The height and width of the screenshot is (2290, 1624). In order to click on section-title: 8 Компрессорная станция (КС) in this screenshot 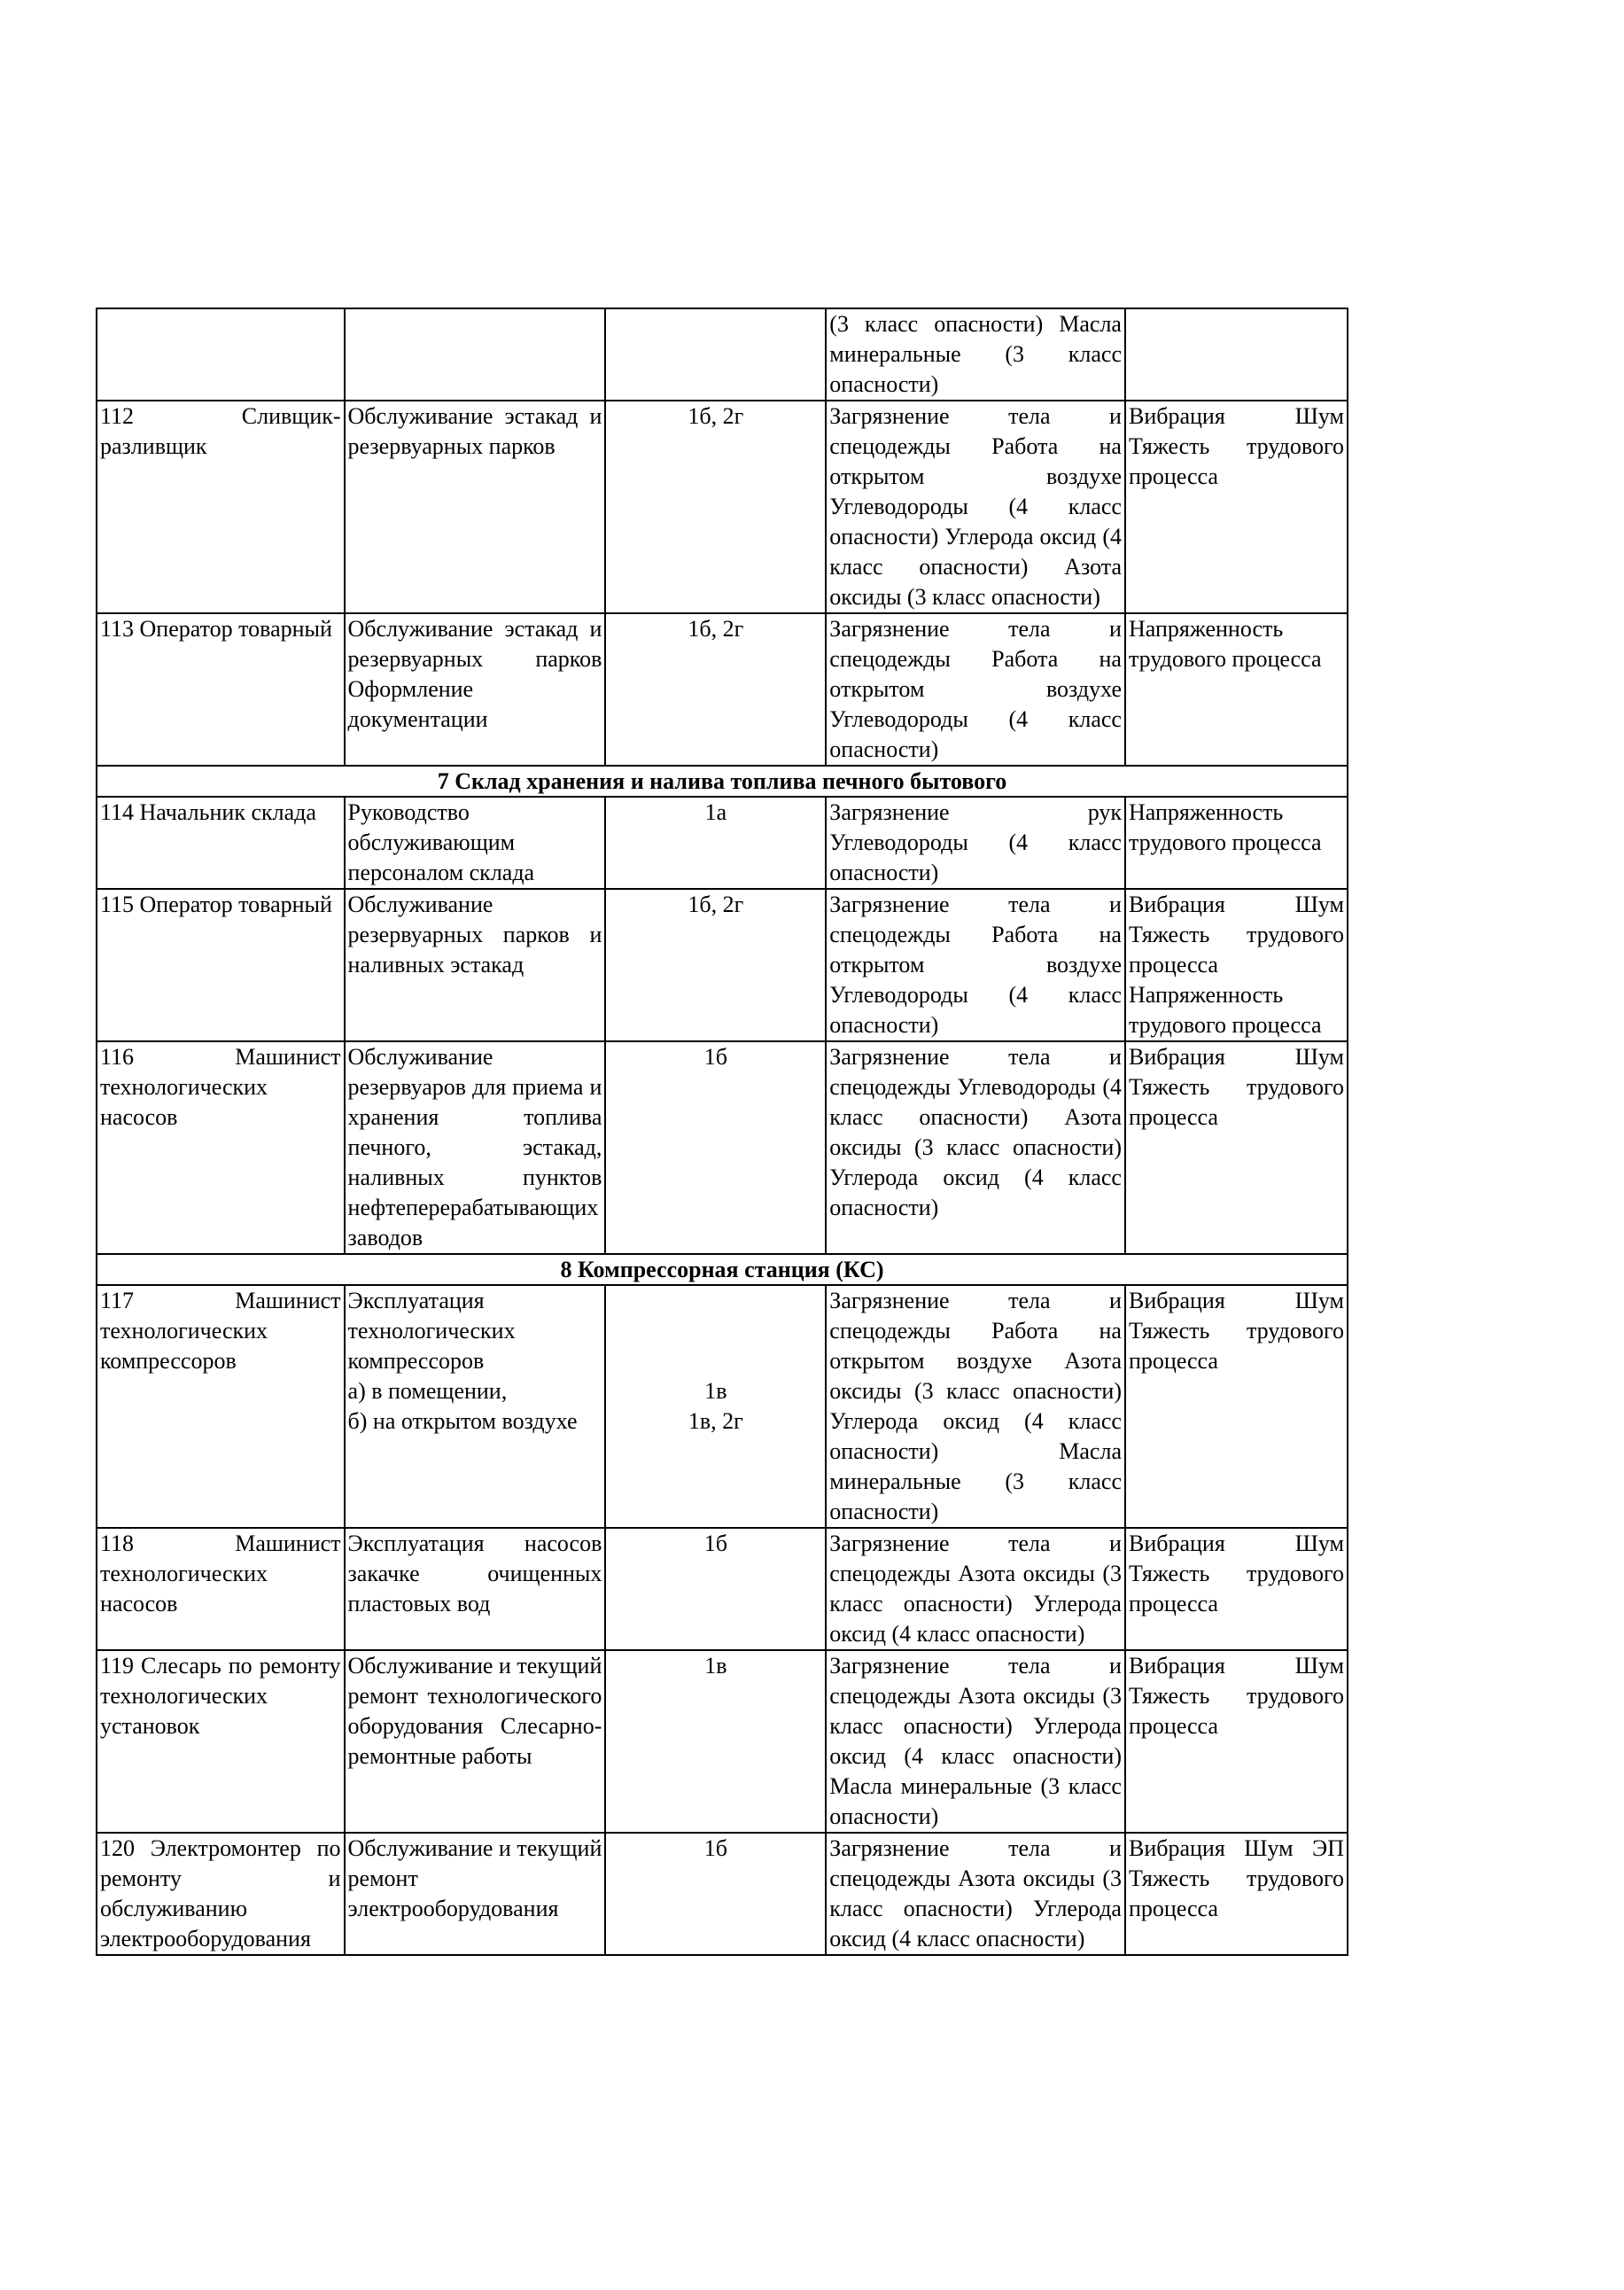, I will do `click(722, 1270)`.